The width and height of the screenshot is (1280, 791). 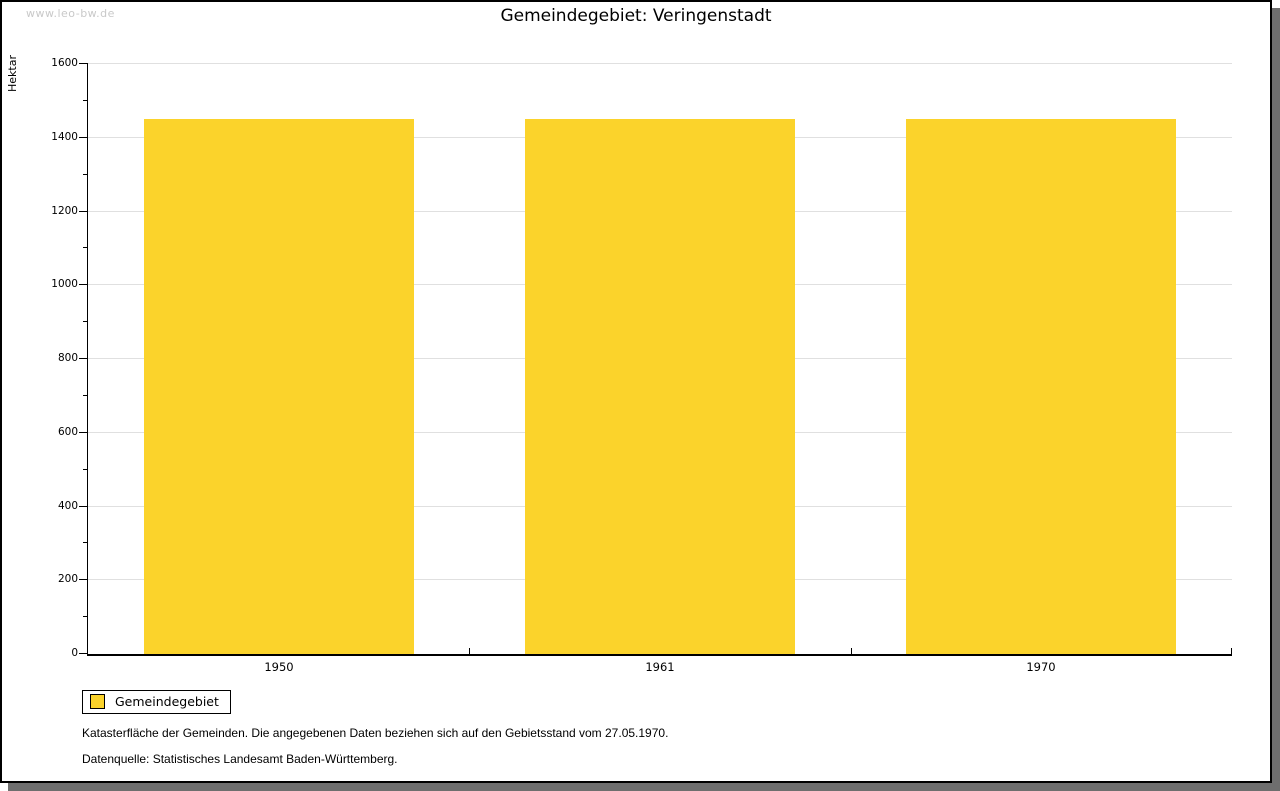 What do you see at coordinates (1041, 667) in the screenshot?
I see `x-axis-tick-label: 1970` at bounding box center [1041, 667].